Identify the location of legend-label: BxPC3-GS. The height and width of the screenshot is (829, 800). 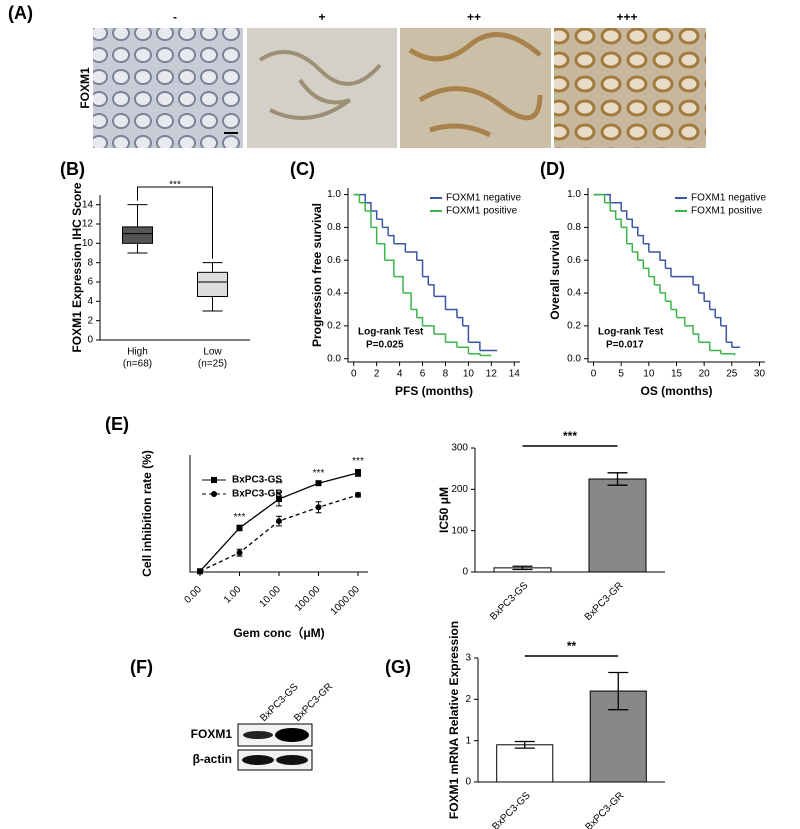
(257, 480).